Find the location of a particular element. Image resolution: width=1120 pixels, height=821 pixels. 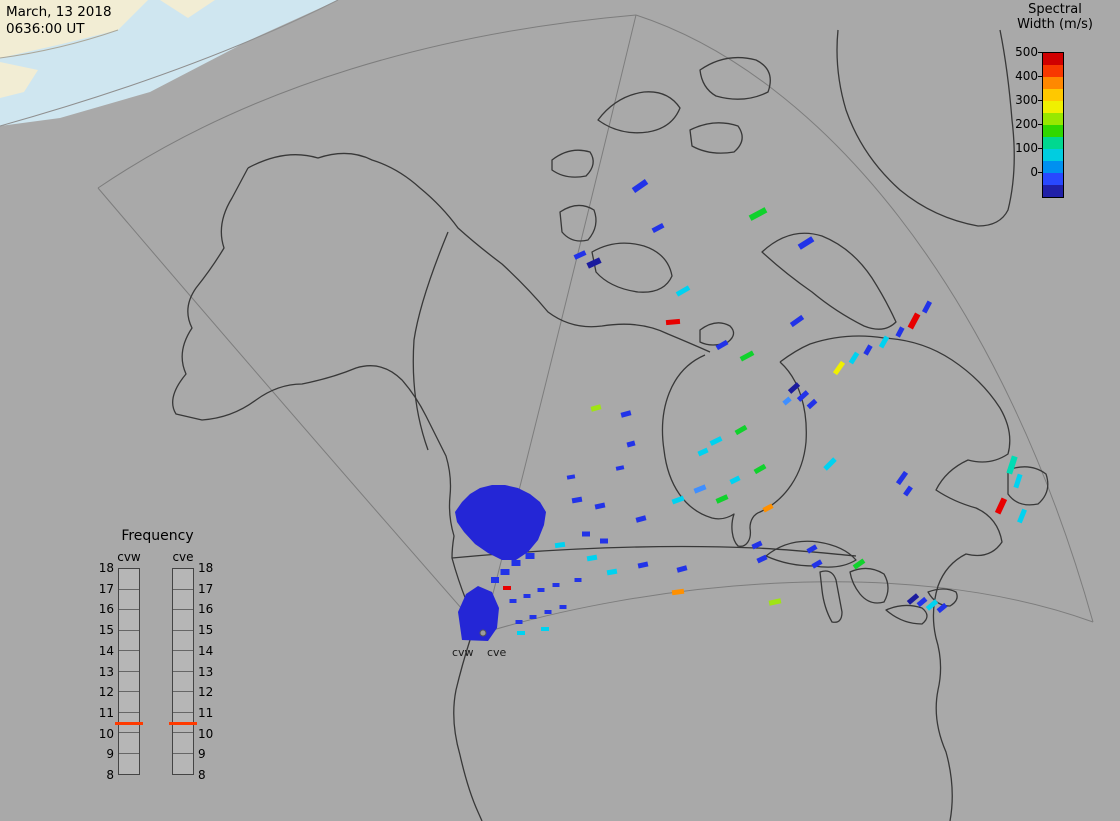

newfoundland is located at coordinates (1028, 486).